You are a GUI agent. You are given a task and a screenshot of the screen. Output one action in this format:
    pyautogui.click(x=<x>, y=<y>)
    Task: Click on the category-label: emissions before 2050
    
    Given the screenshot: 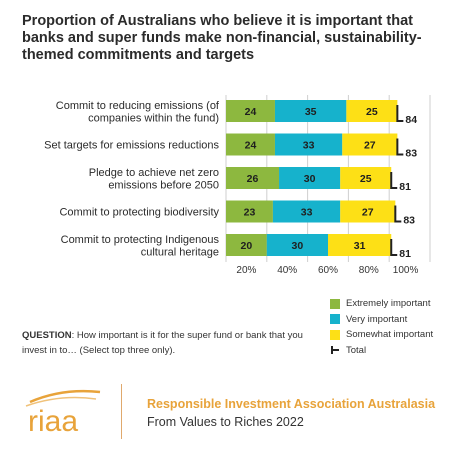 What is the action you would take?
    pyautogui.click(x=163, y=185)
    